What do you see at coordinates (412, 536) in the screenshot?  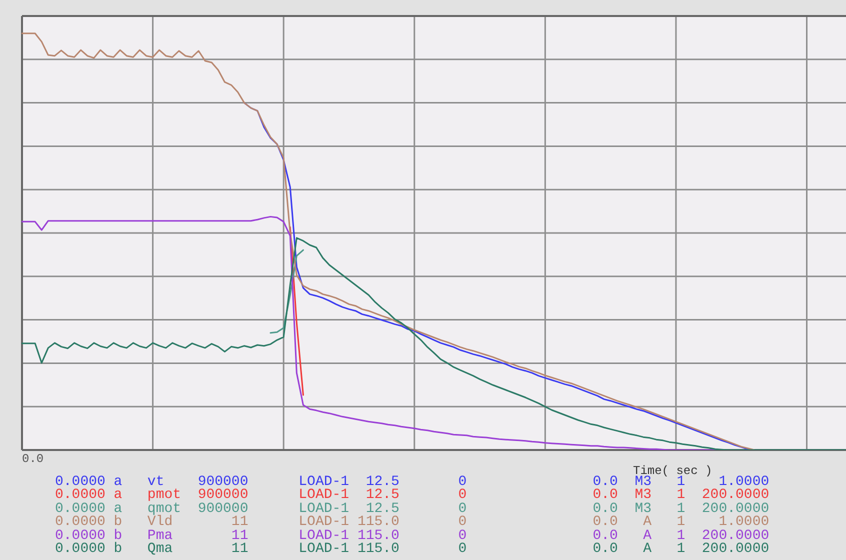 I see `text: 0.0000 b Pma 11 LOAD-1 115.0 0 0.0 A 1 200.0000` at bounding box center [412, 536].